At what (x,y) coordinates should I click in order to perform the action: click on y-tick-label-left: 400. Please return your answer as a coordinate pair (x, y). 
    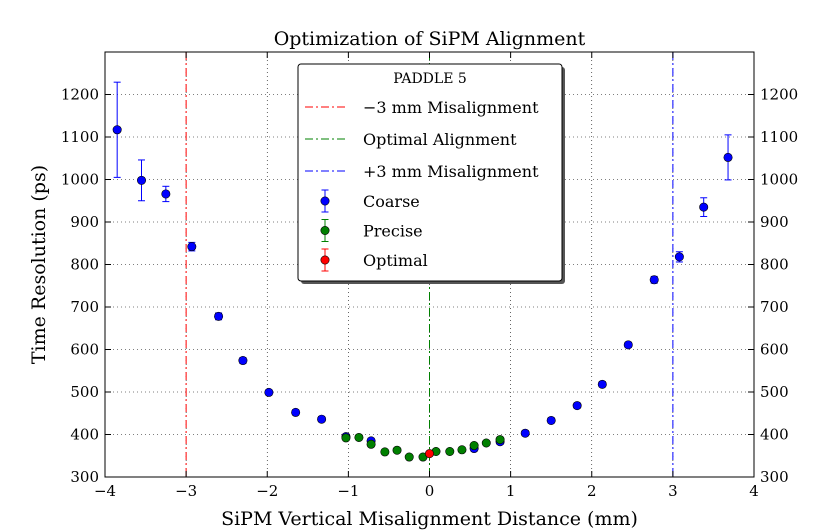
    Looking at the image, I should click on (84, 435).